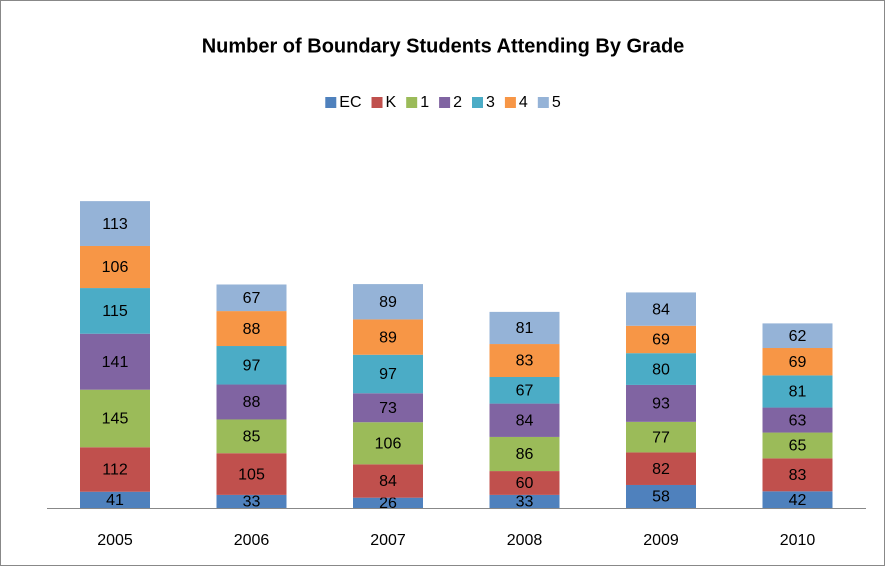 This screenshot has height=567, width=886. What do you see at coordinates (391, 102) in the screenshot?
I see `legend-label: K` at bounding box center [391, 102].